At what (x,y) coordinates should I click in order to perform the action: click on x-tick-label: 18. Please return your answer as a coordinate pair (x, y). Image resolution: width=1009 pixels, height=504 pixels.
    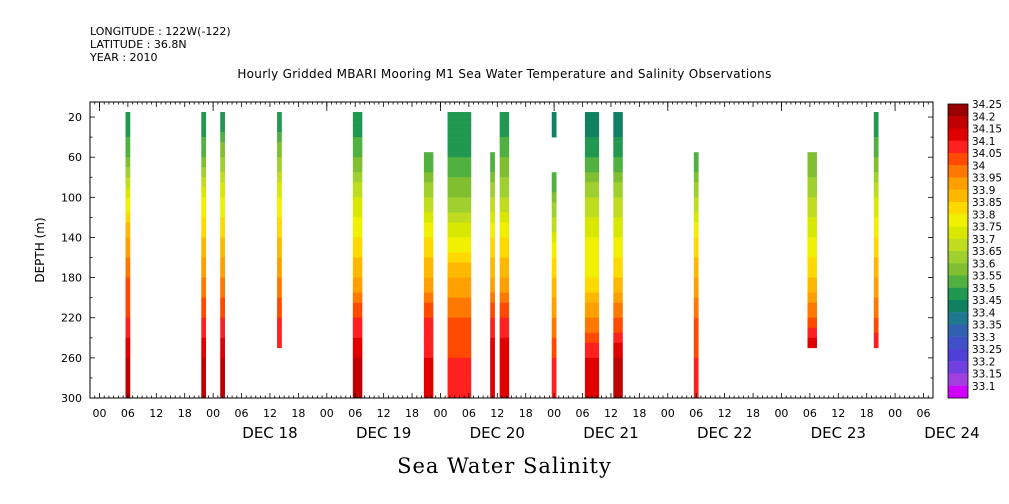
    Looking at the image, I should click on (412, 413).